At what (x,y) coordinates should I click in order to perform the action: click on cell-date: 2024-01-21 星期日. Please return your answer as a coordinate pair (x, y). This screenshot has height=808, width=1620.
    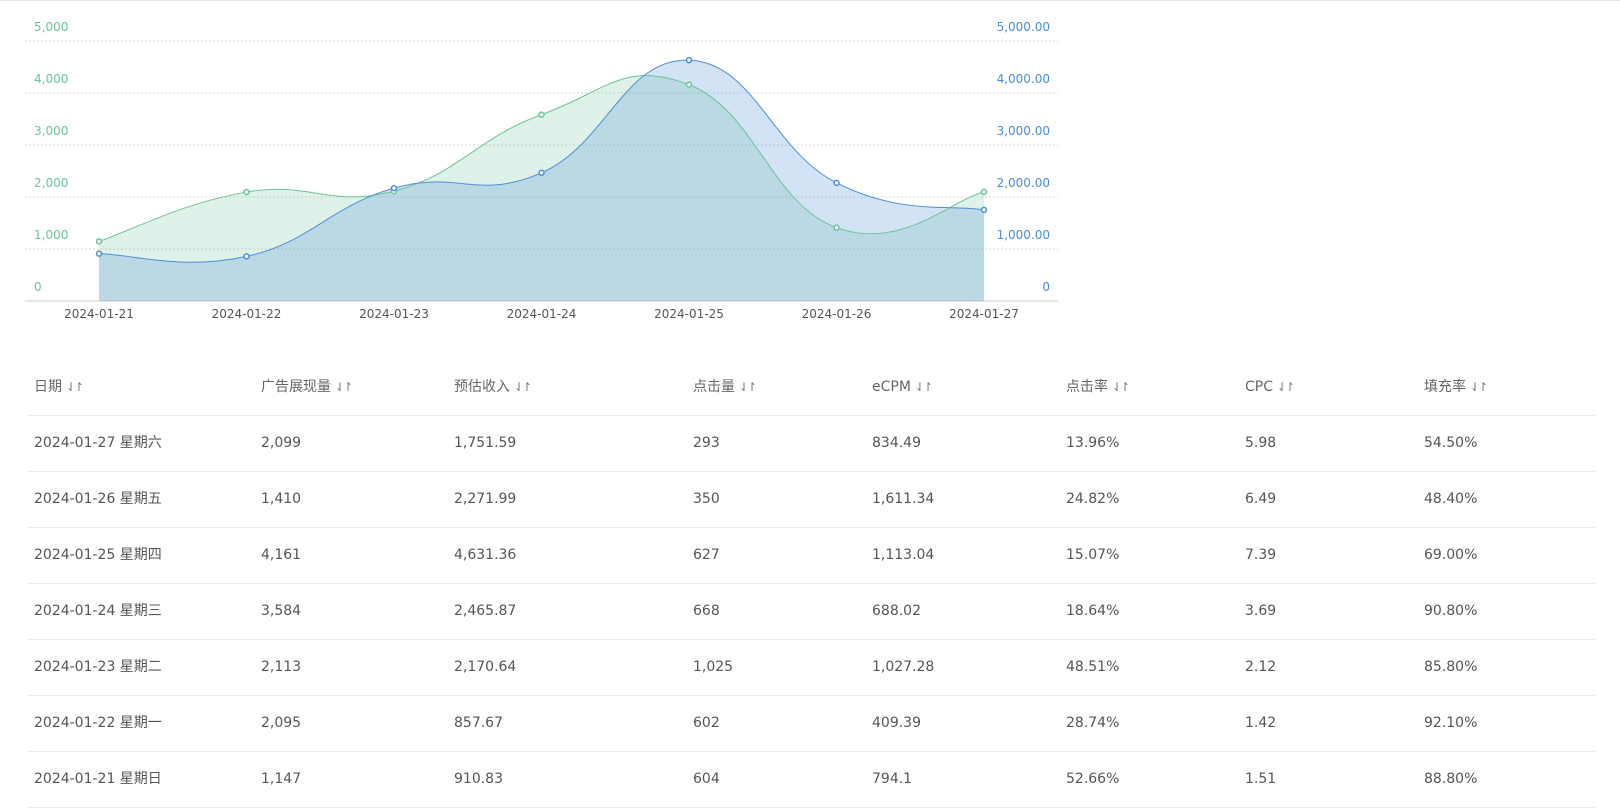
    Looking at the image, I should click on (98, 779).